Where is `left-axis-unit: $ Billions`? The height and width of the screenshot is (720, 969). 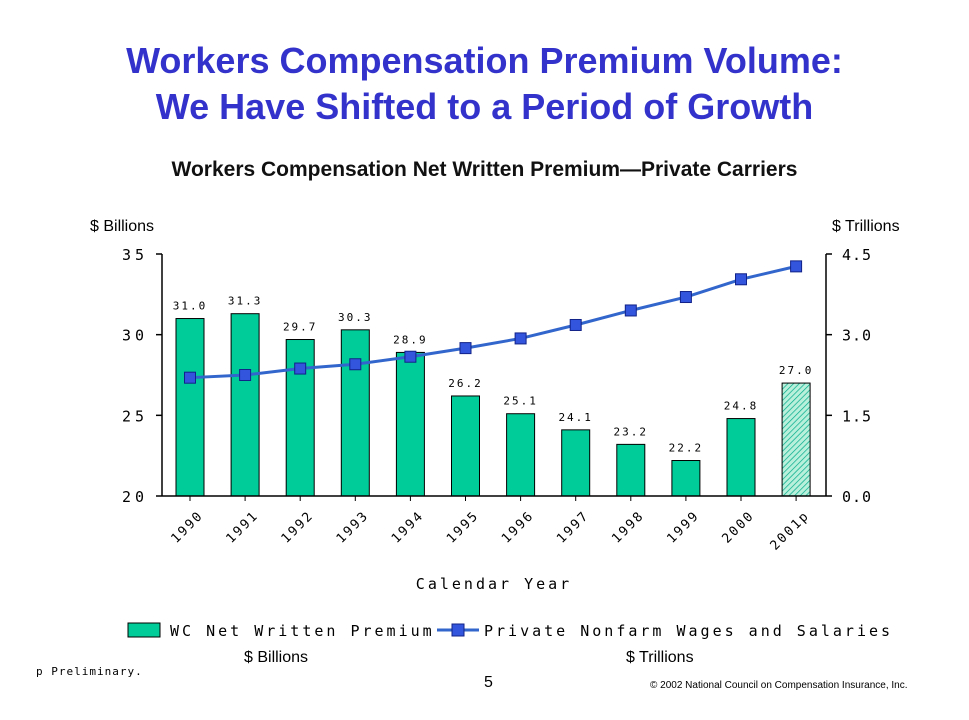 left-axis-unit: $ Billions is located at coordinates (122, 226).